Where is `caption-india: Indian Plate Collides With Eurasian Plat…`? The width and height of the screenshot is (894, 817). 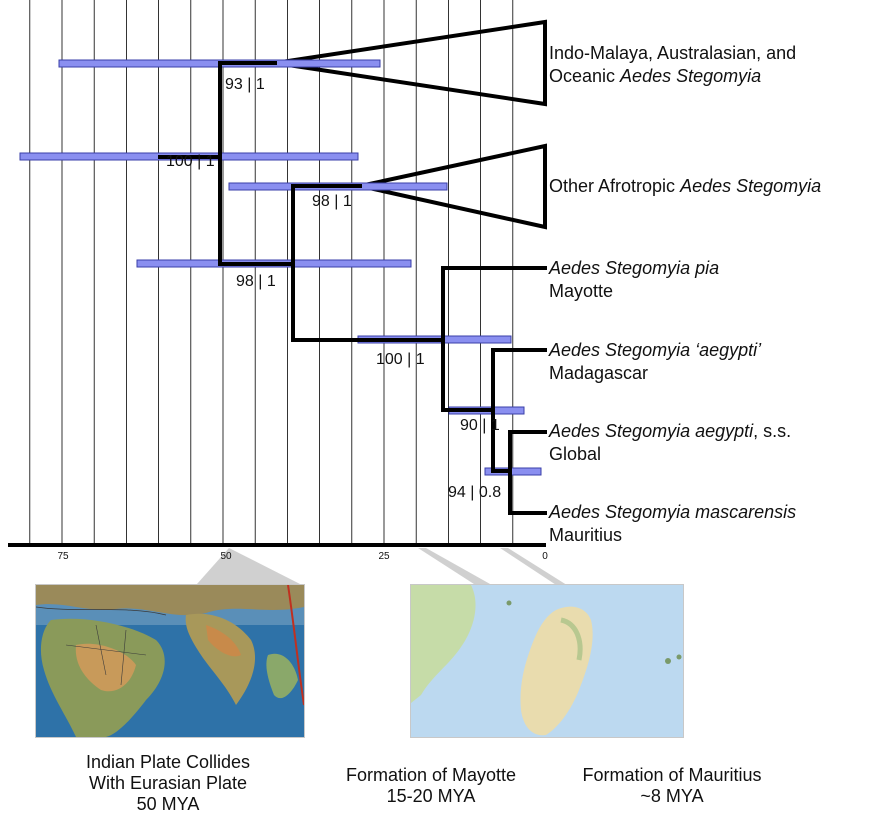
caption-india: Indian Plate Collides With Eurasian Plat… is located at coordinates (168, 783).